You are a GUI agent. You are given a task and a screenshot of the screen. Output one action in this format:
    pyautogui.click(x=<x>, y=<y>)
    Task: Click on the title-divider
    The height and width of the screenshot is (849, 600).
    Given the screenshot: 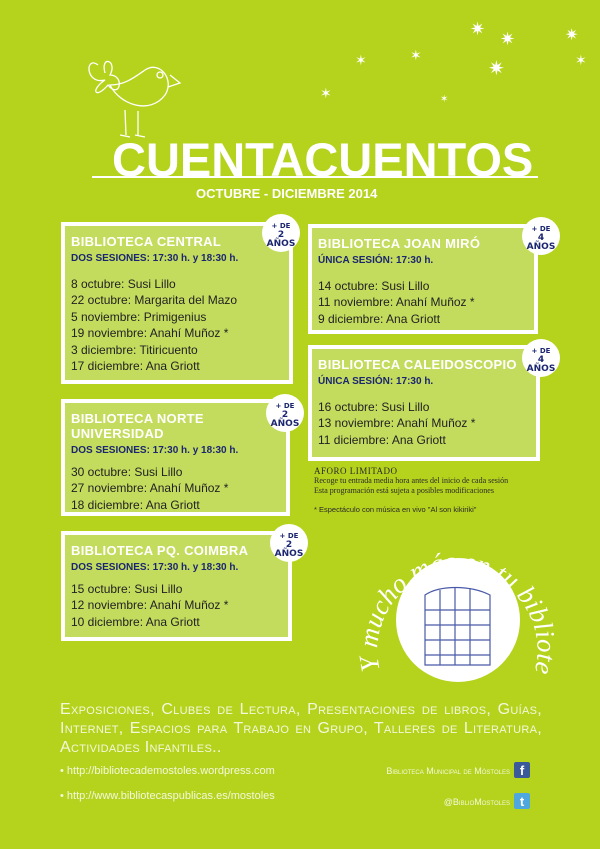 What is the action you would take?
    pyautogui.click(x=315, y=177)
    